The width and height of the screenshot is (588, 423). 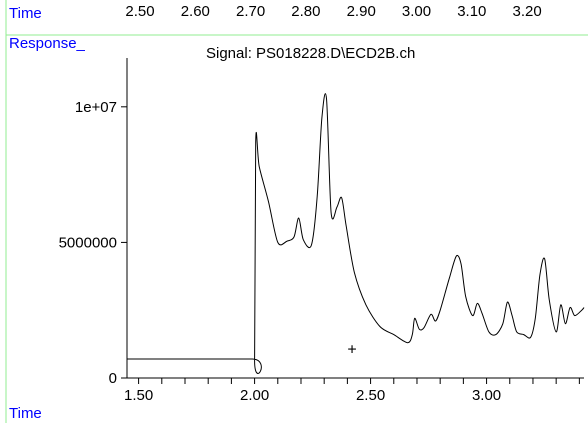 I want to click on top-tick-label: 2.90, so click(x=361, y=11).